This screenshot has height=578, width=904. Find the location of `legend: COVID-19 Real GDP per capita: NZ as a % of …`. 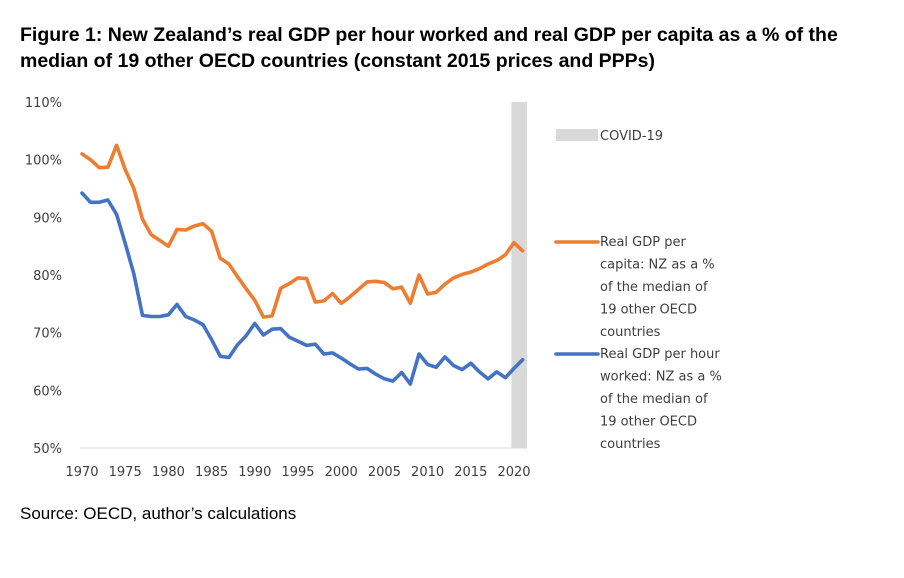

legend: COVID-19 Real GDP per capita: NZ as a % of … is located at coordinates (638, 290).